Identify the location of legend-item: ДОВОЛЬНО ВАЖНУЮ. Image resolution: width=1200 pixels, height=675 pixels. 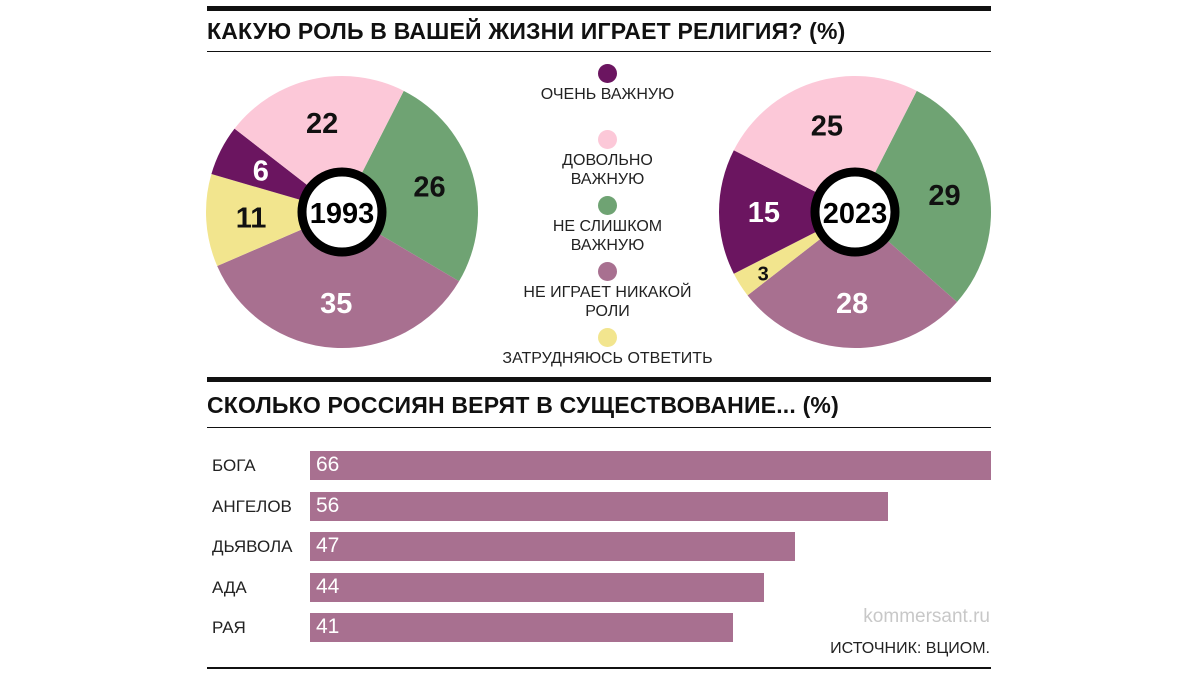
(607, 159).